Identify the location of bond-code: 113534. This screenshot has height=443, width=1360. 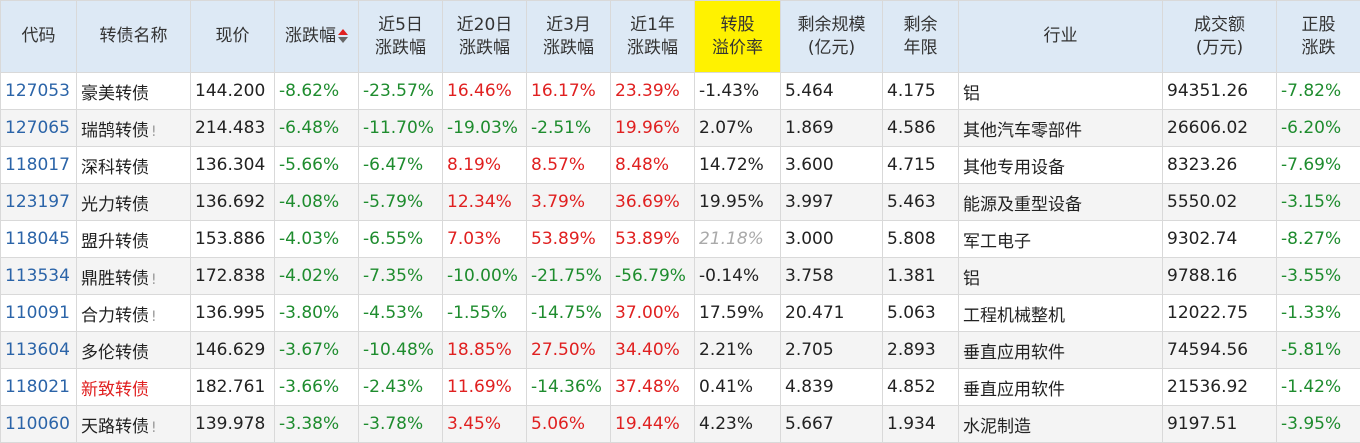
(37, 276).